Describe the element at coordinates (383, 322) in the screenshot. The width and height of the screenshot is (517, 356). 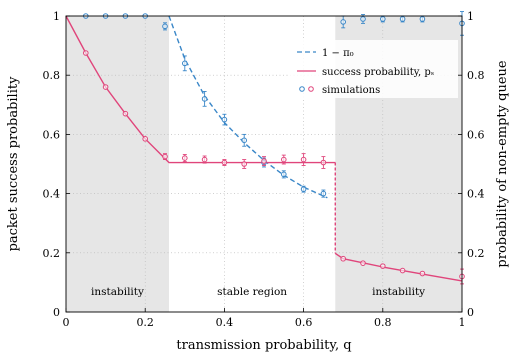
I see `x-tick-label-4: 0.8` at that location.